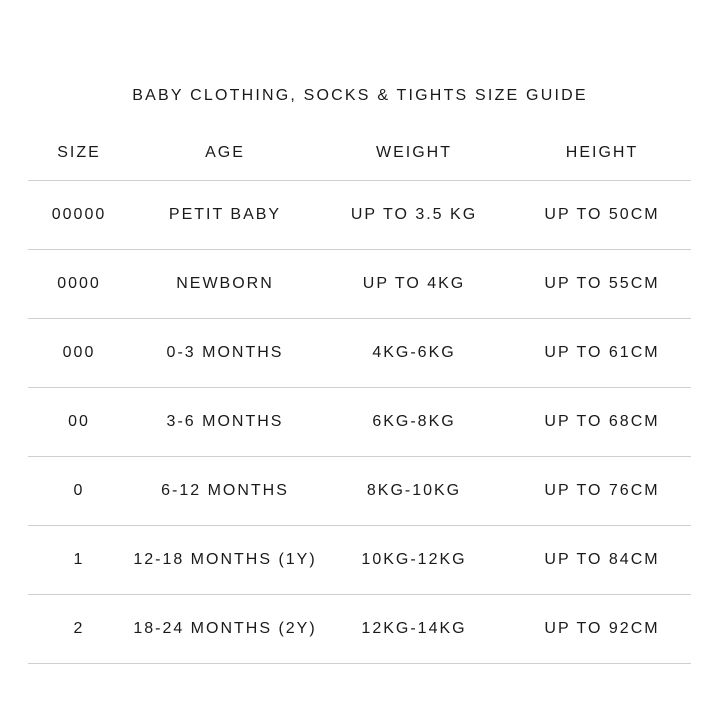  I want to click on cell-size: 000, so click(79, 352).